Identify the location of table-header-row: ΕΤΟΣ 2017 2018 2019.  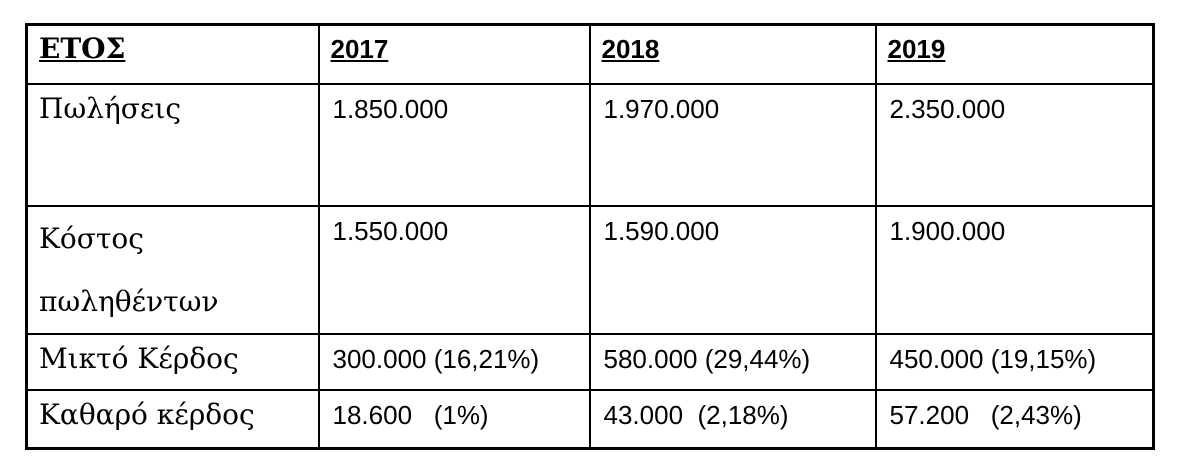
(590, 54).